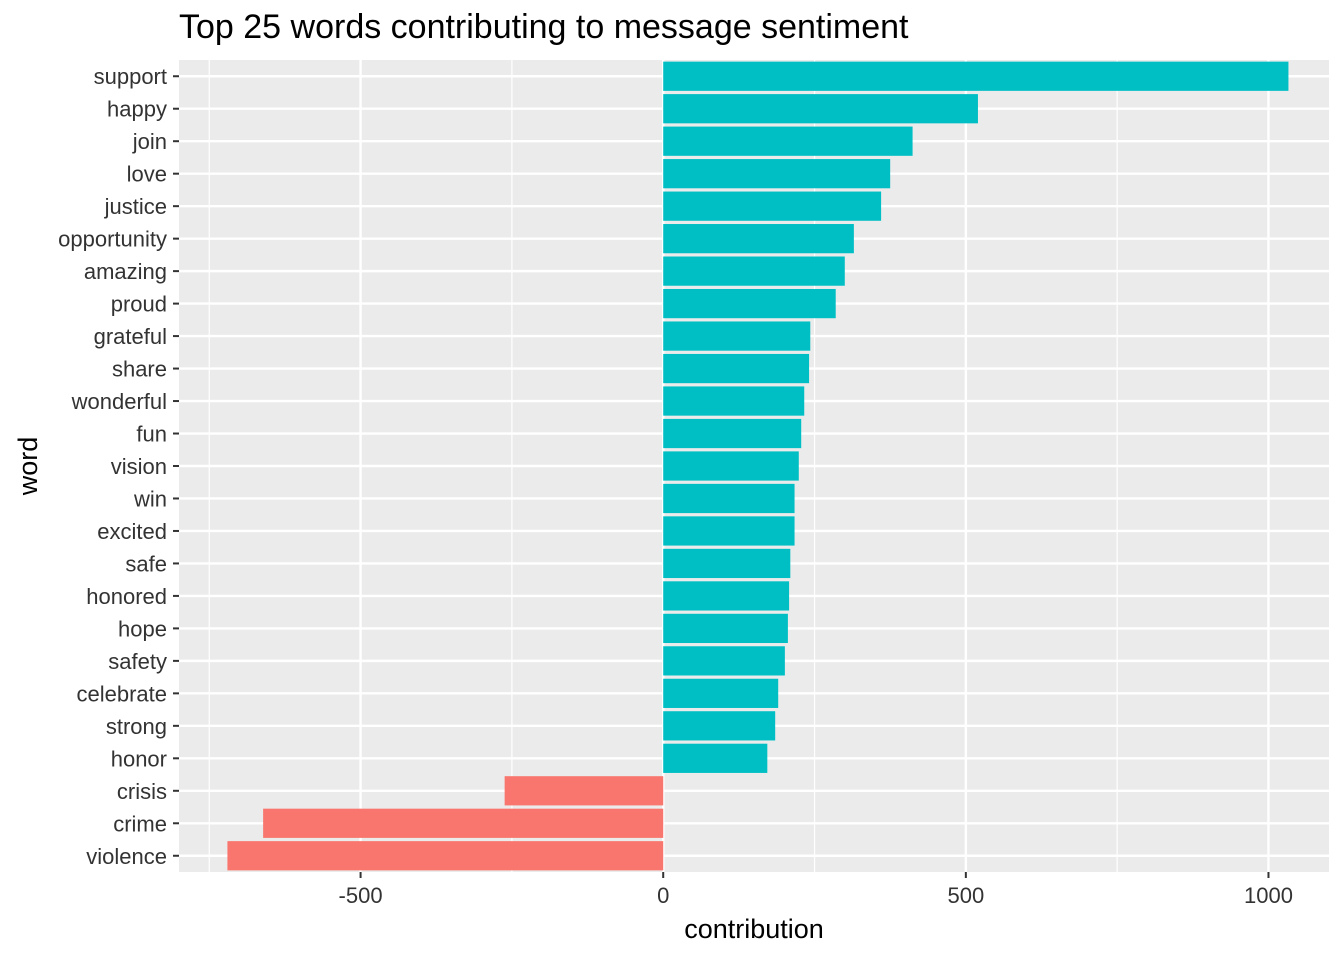  What do you see at coordinates (736, 368) in the screenshot?
I see `bar-share` at bounding box center [736, 368].